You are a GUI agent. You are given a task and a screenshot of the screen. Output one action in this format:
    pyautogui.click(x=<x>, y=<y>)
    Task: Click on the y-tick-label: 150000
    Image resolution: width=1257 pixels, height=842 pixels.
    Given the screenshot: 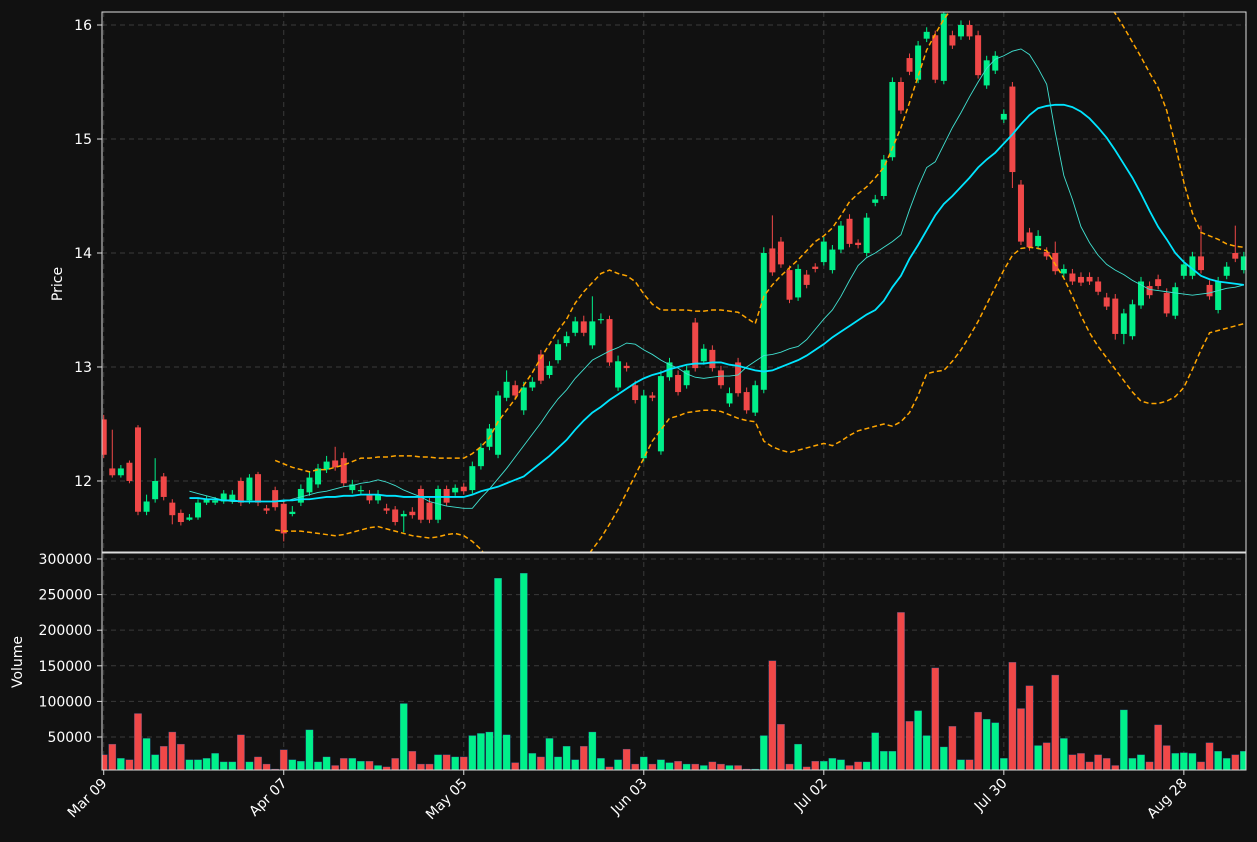 What is the action you would take?
    pyautogui.click(x=65, y=667)
    